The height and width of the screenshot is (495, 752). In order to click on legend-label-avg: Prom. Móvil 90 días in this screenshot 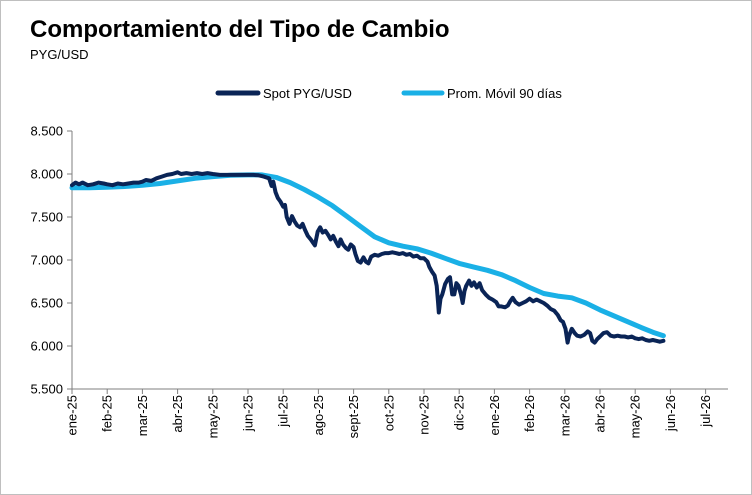, I will do `click(504, 93)`.